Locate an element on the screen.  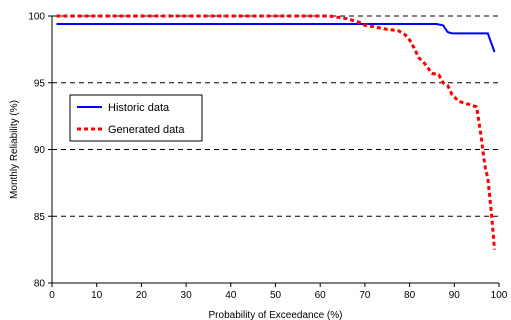
y-tick-label-95: 95 is located at coordinates (40, 83).